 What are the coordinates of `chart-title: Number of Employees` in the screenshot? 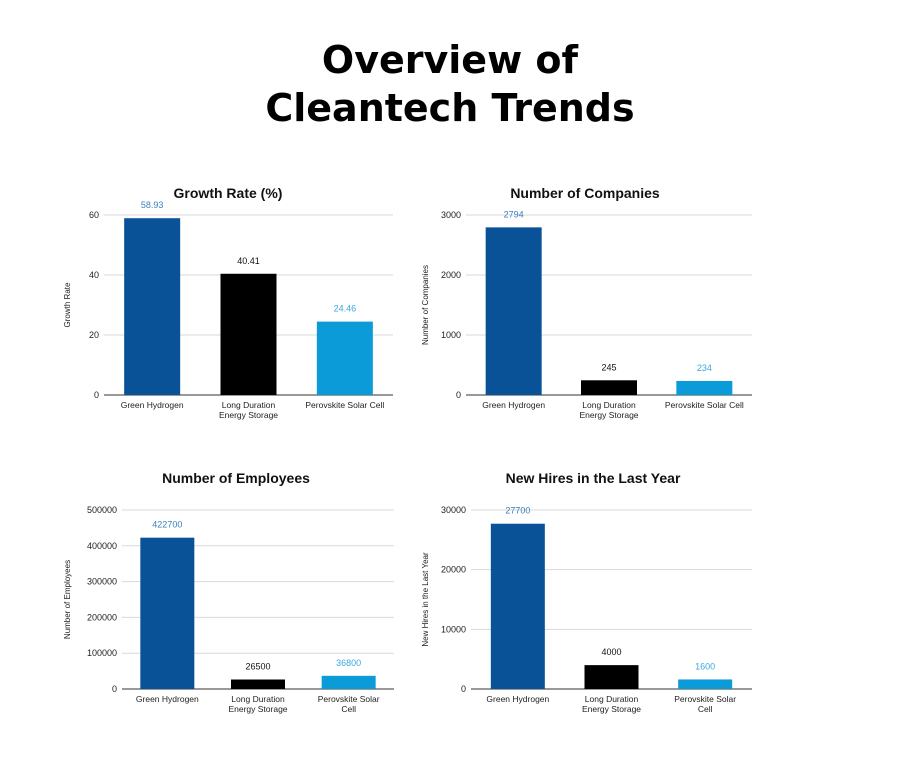 It's located at (236, 478).